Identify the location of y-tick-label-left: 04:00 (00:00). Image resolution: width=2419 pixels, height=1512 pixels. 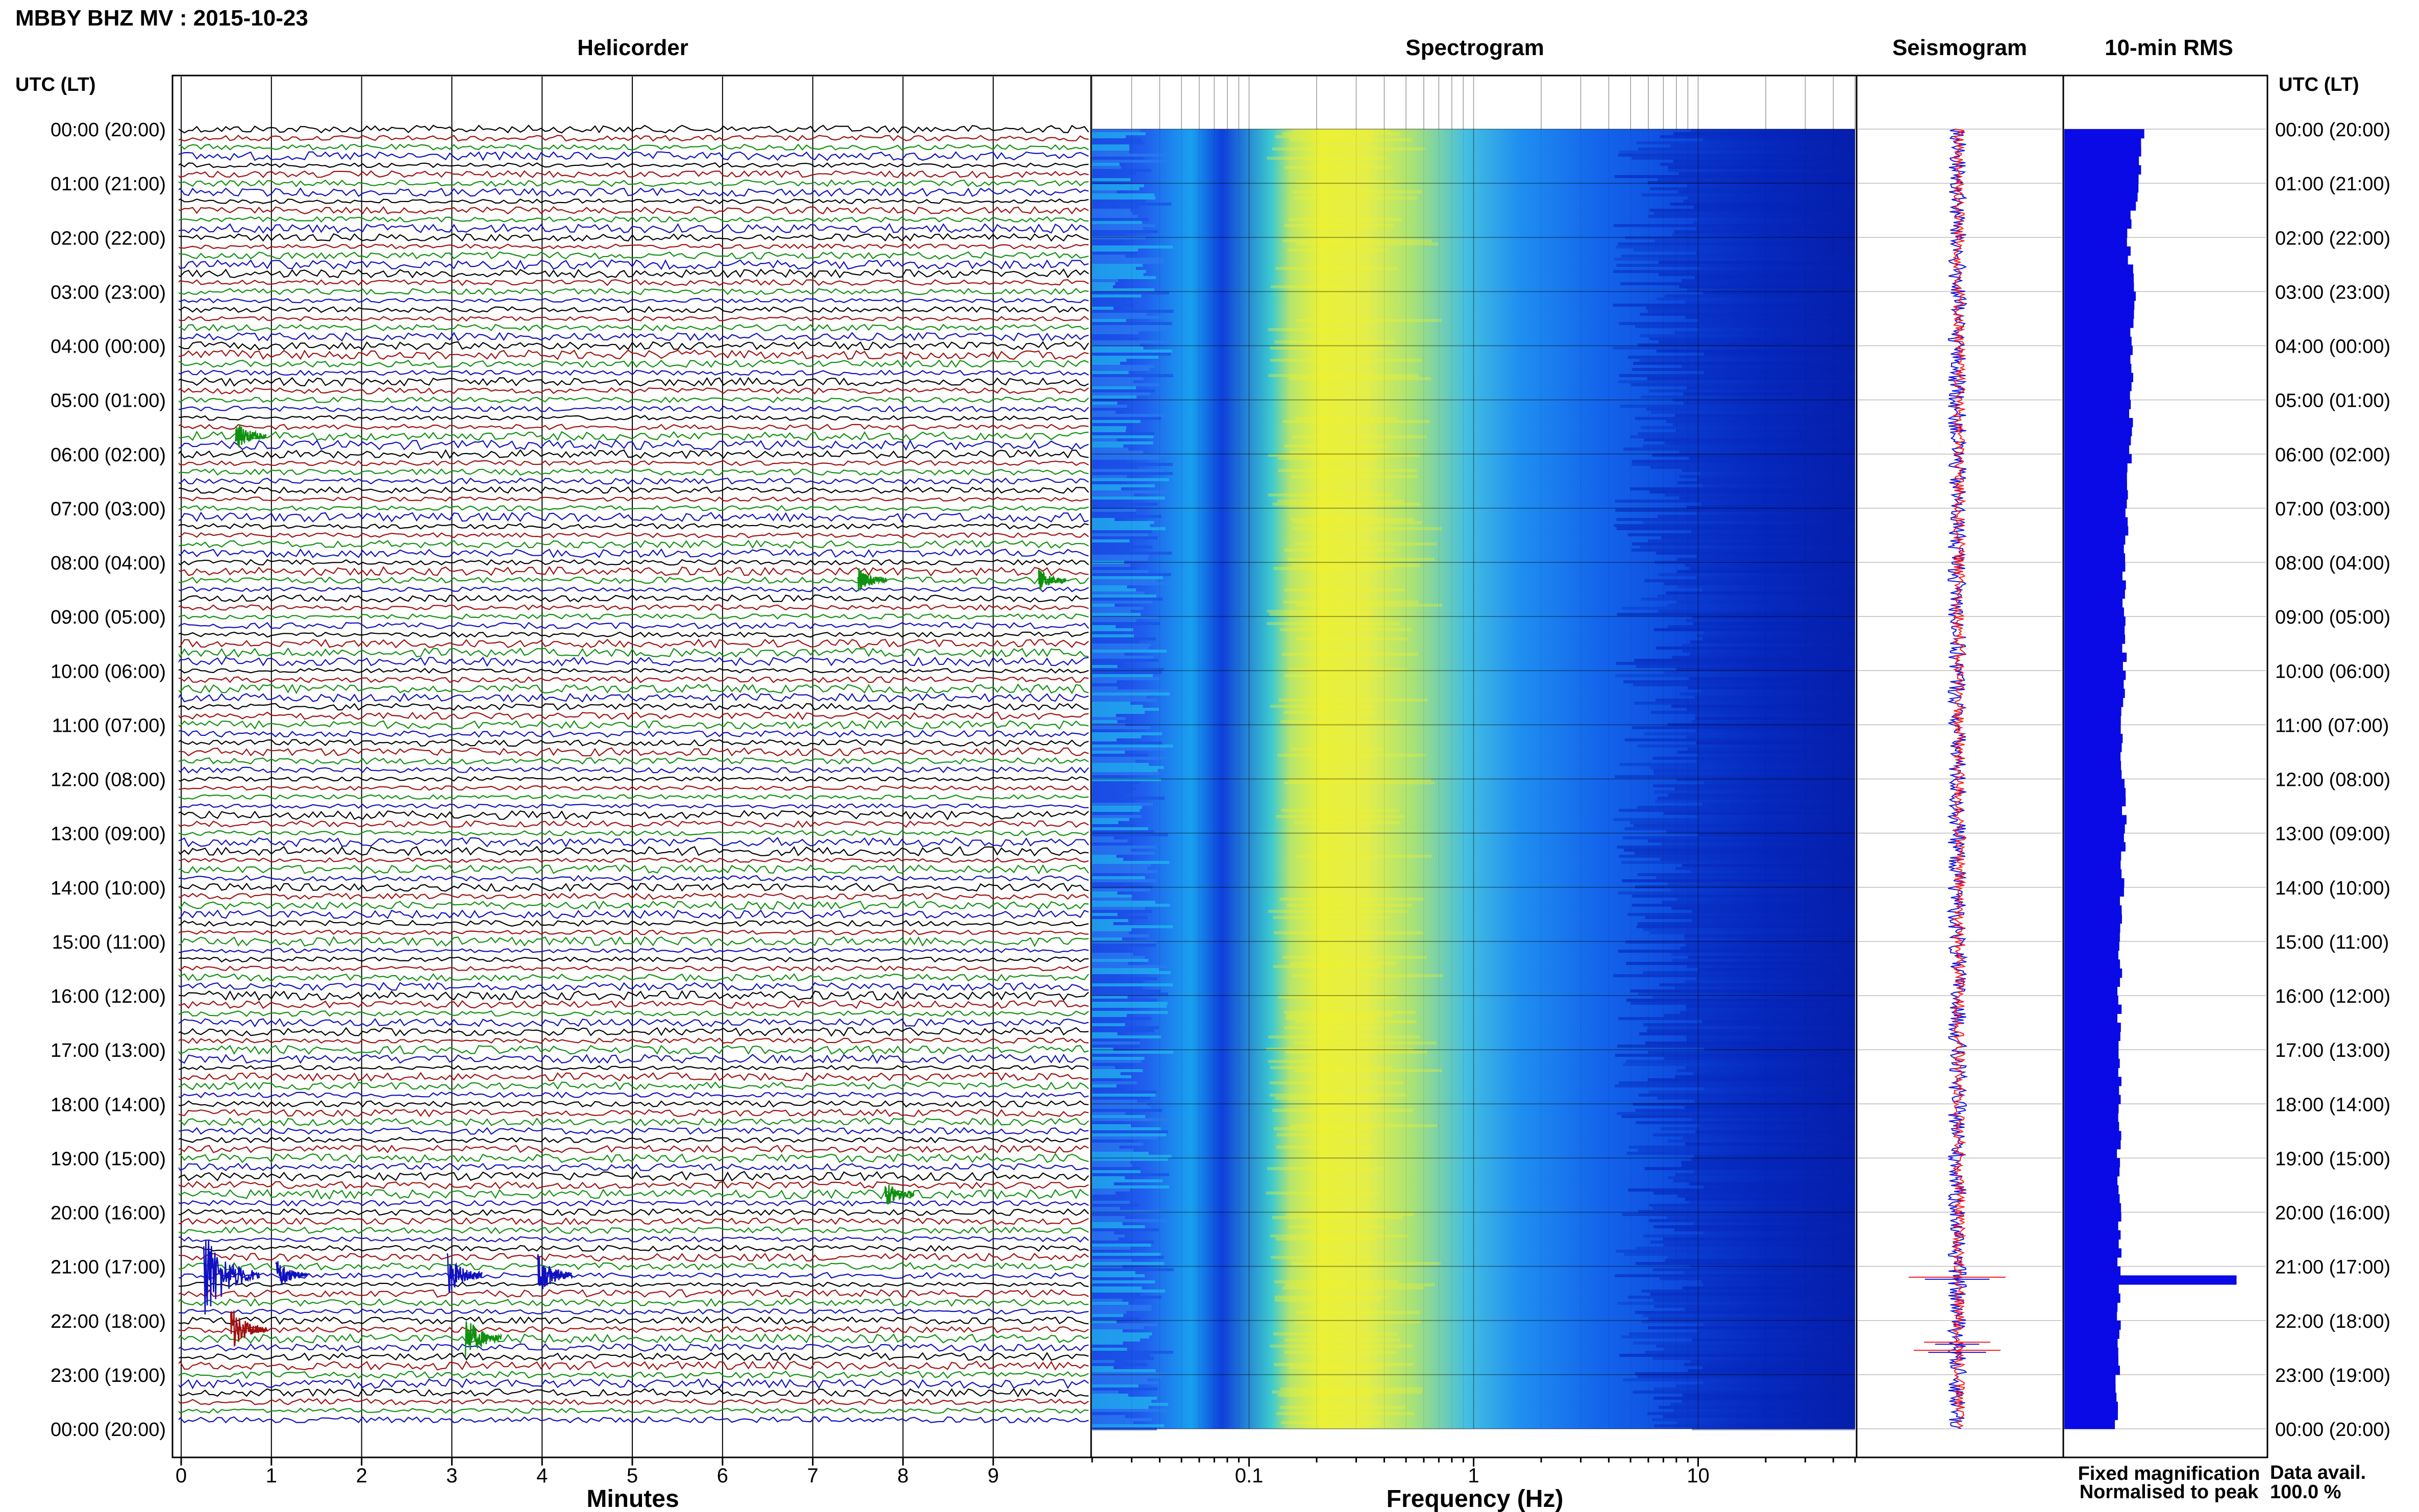
(108, 347).